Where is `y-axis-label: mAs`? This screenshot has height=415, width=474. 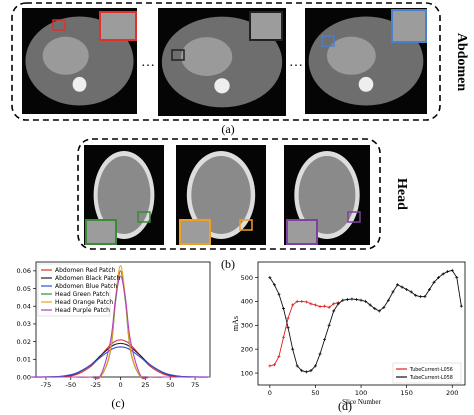
y-axis-label: mAs is located at coordinates (235, 323).